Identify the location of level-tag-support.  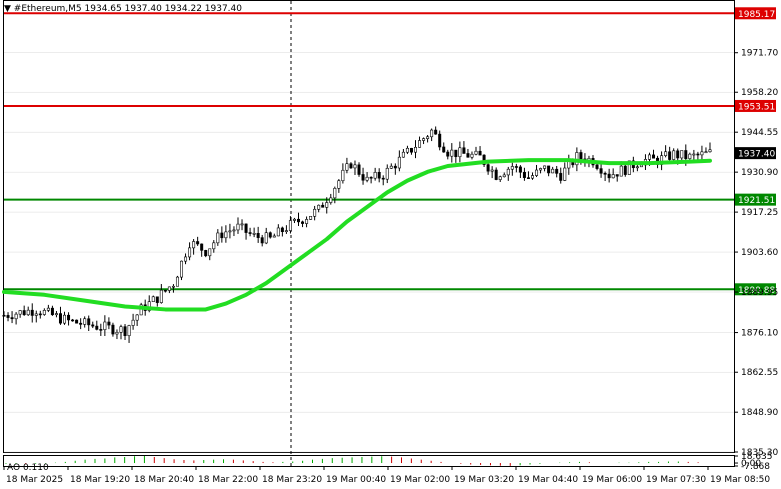
(755, 289).